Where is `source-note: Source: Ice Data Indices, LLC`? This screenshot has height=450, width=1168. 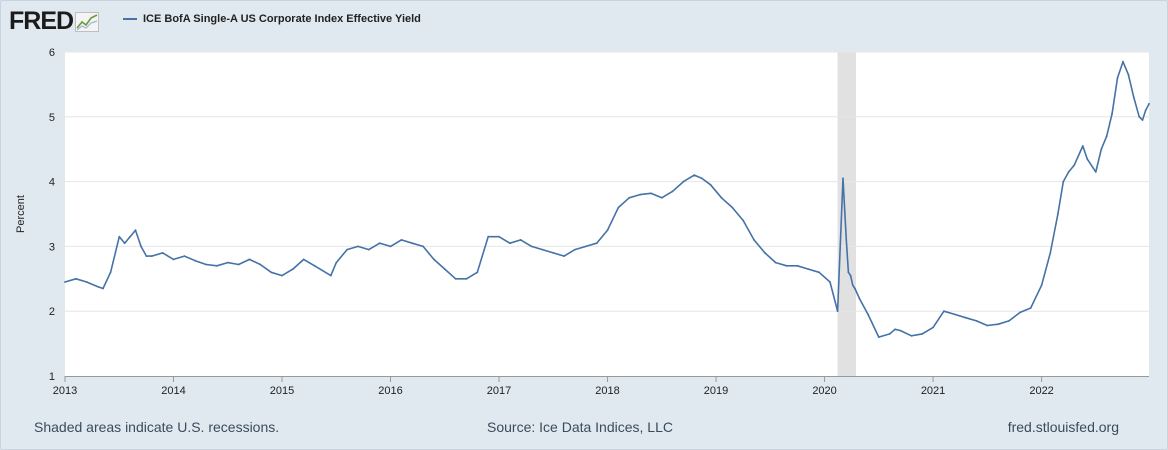
source-note: Source: Ice Data Indices, LLC is located at coordinates (580, 427).